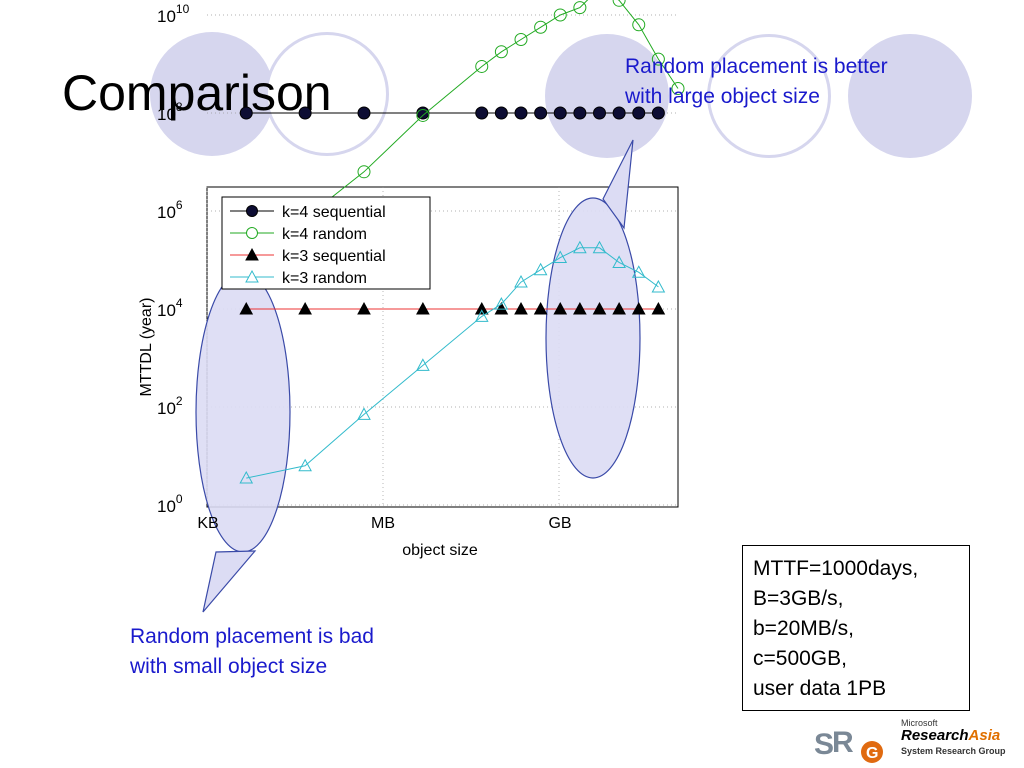 The width and height of the screenshot is (1024, 768). What do you see at coordinates (197, 93) in the screenshot?
I see `slide-title: Comparison` at bounding box center [197, 93].